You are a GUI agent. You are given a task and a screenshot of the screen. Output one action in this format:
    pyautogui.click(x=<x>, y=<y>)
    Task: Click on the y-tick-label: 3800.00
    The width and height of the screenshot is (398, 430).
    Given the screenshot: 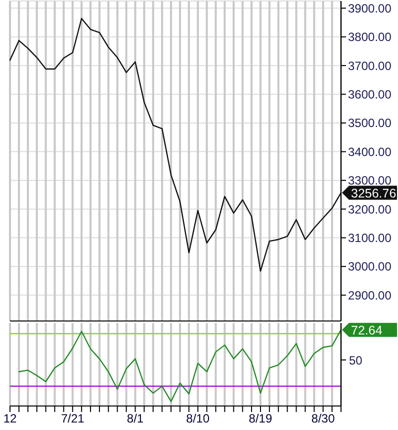 What is the action you would take?
    pyautogui.click(x=370, y=37)
    